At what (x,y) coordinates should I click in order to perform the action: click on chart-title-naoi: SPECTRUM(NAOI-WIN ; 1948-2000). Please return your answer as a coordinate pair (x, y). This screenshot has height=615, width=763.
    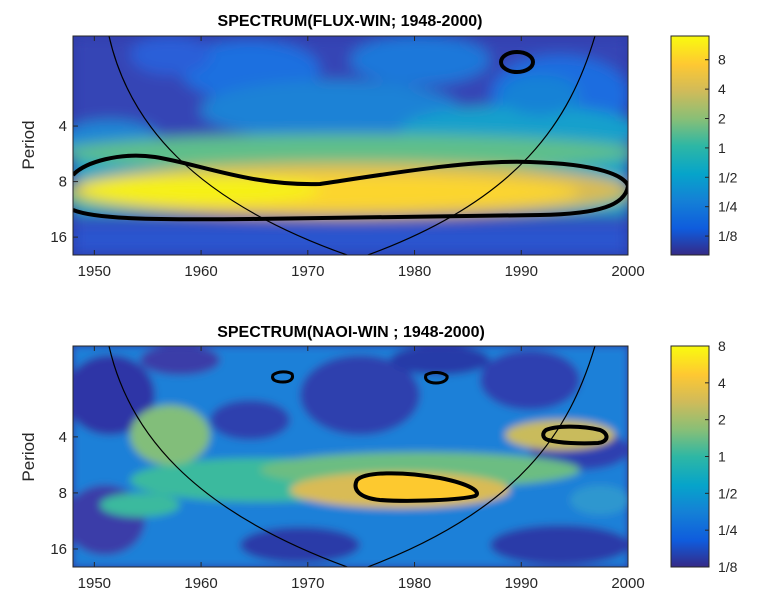
    Looking at the image, I should click on (351, 332).